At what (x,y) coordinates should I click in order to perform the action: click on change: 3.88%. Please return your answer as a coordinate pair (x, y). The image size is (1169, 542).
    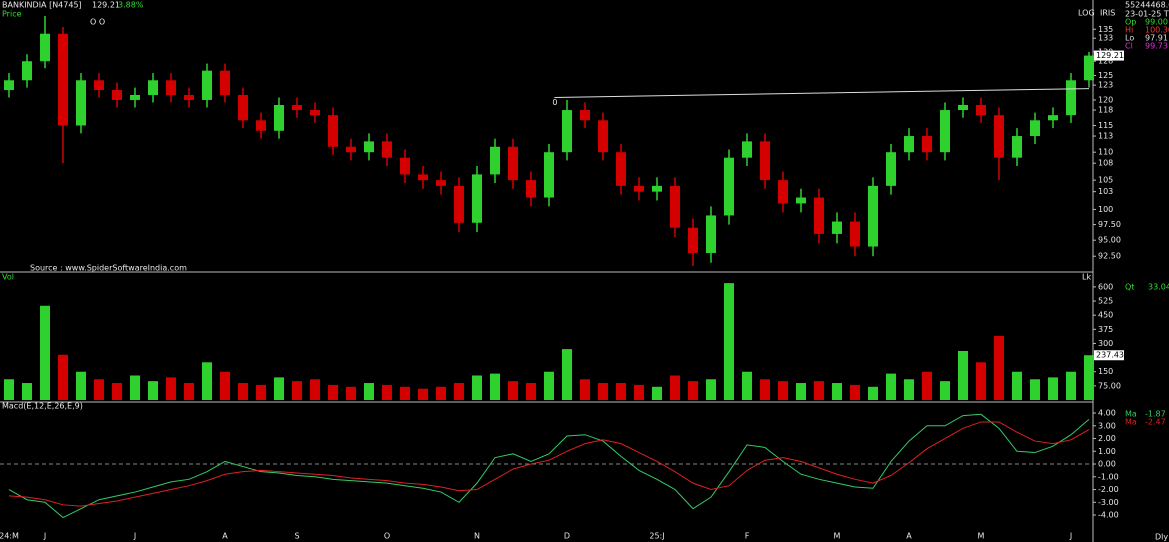
    Looking at the image, I should click on (131, 5).